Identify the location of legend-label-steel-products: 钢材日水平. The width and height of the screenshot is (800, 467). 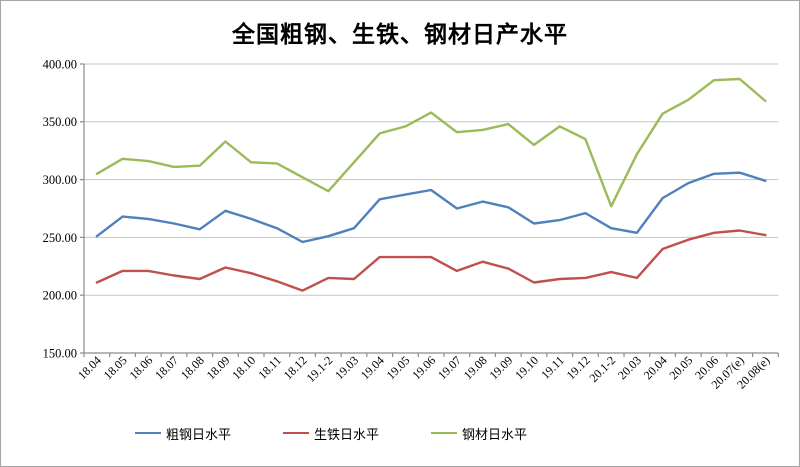
(495, 434).